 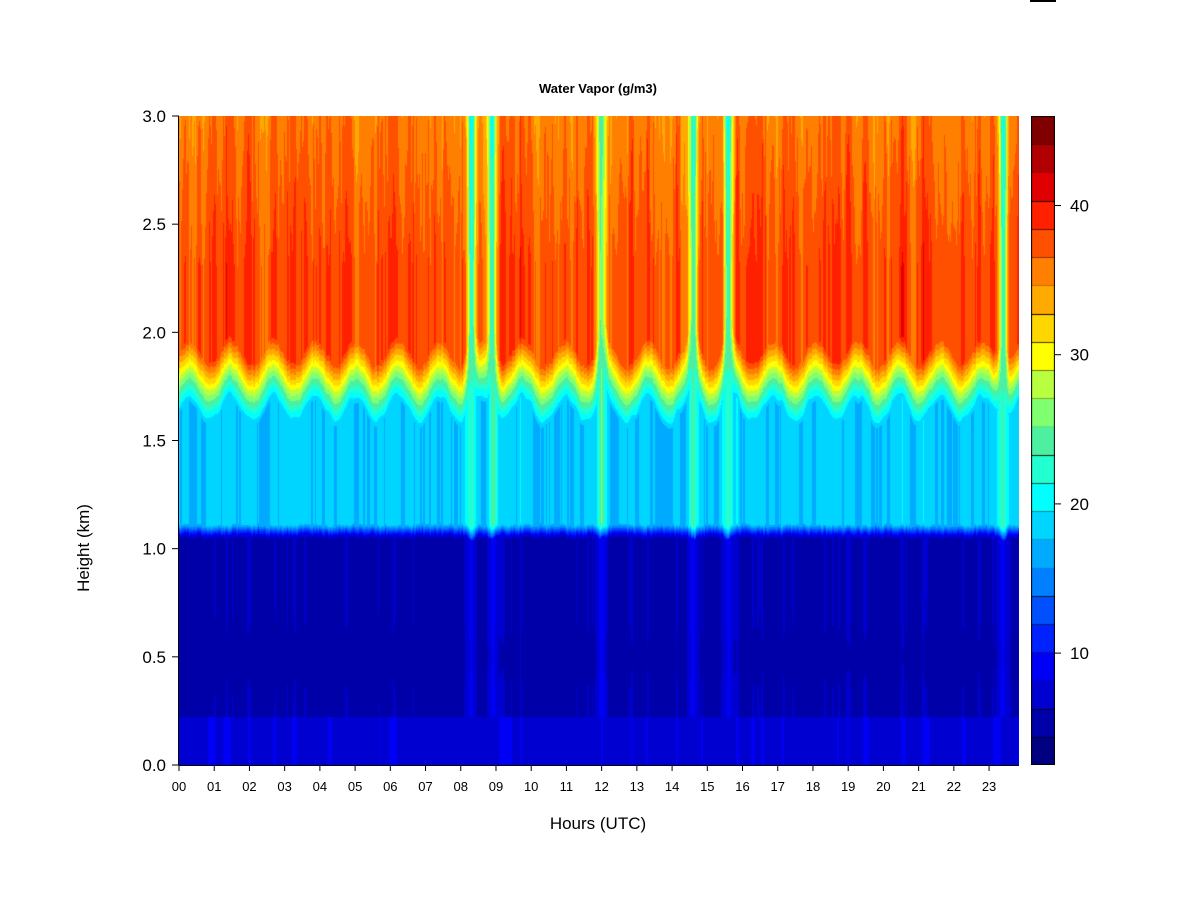 I want to click on x-tick-label: 14, so click(x=672, y=786).